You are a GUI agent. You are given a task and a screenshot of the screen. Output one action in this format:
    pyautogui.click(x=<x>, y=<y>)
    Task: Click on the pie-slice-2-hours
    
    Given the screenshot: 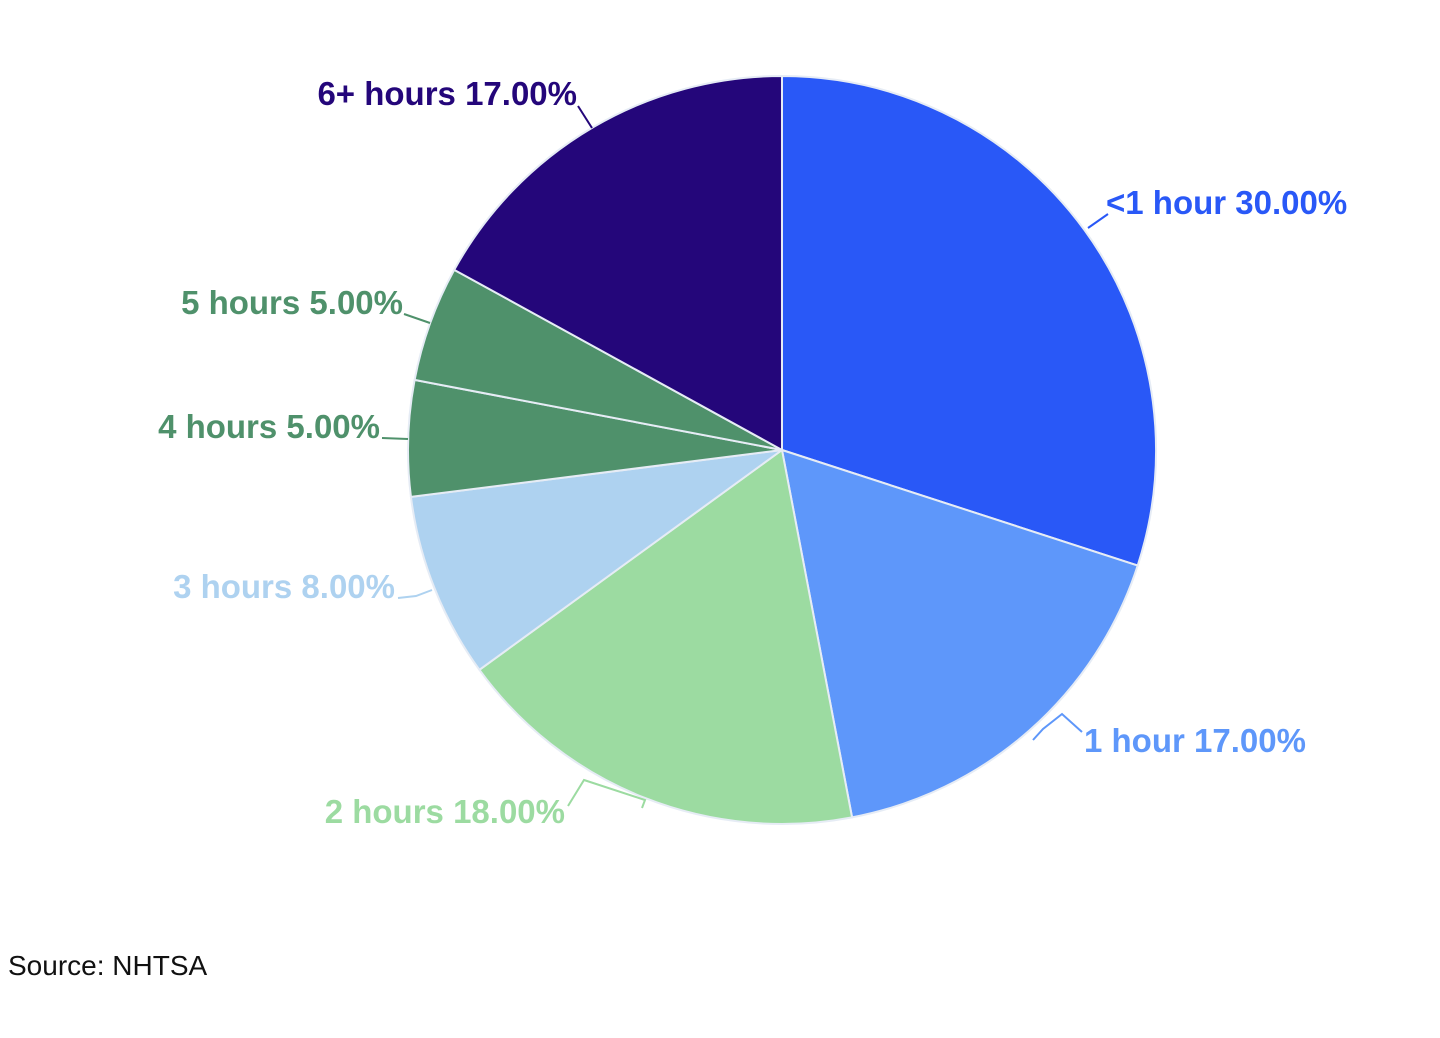 What is the action you would take?
    pyautogui.click(x=666, y=636)
    